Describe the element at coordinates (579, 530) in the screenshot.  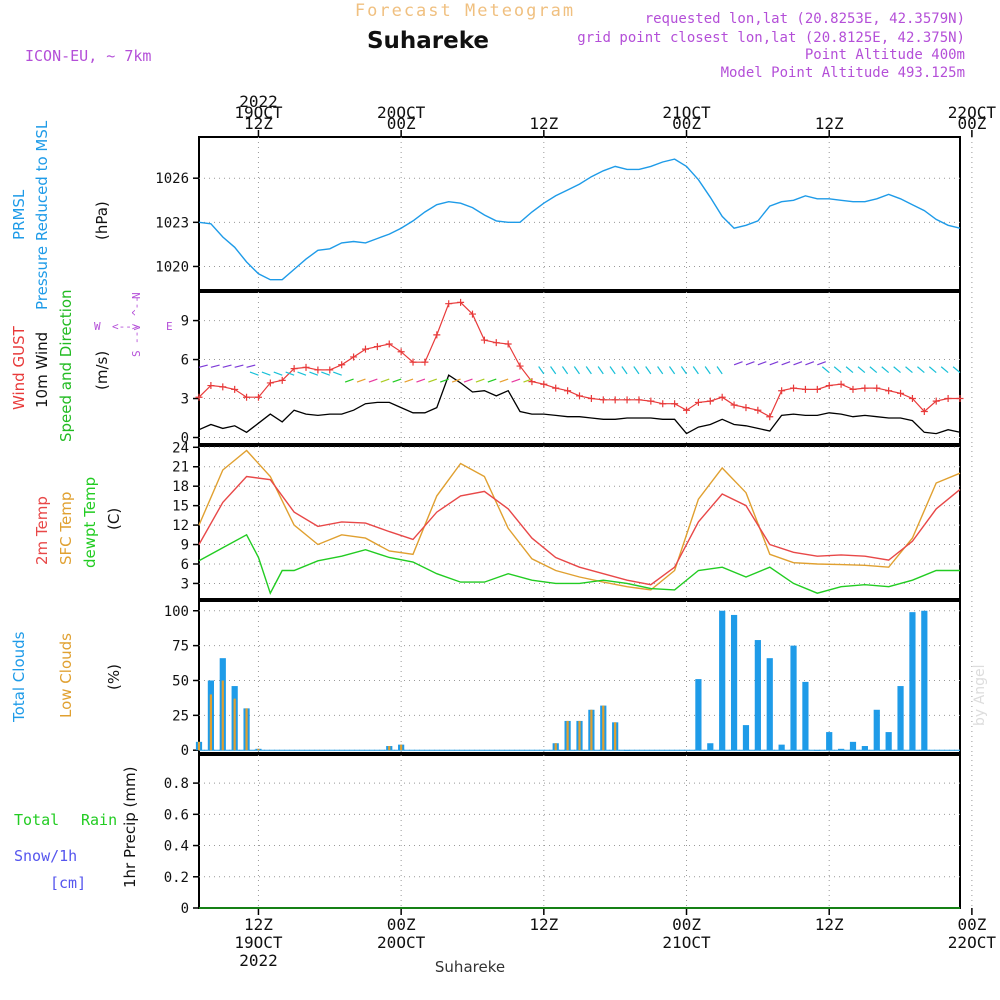
I see `temp-2m-line` at that location.